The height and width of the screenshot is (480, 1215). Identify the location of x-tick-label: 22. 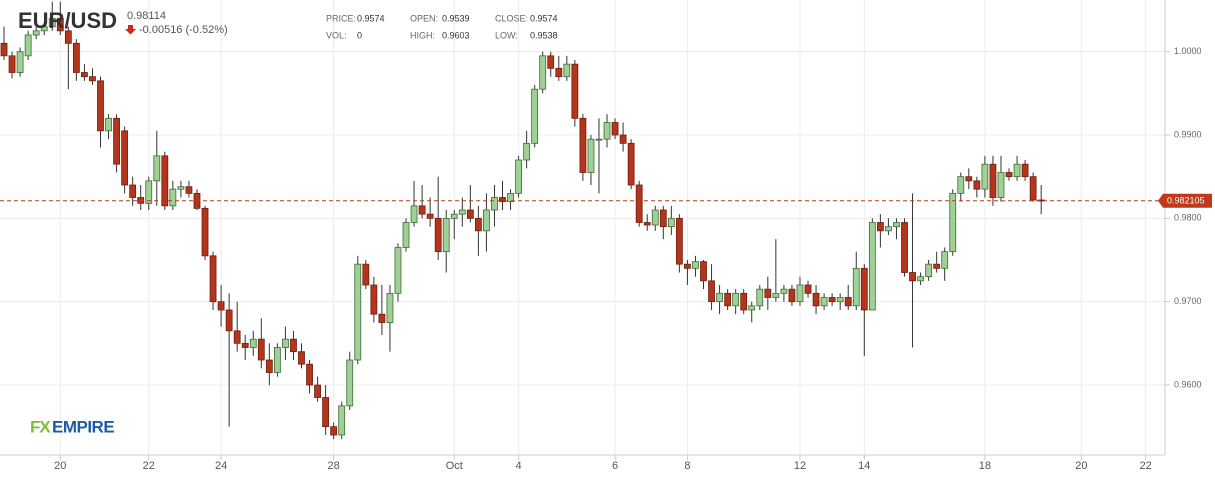
(149, 466).